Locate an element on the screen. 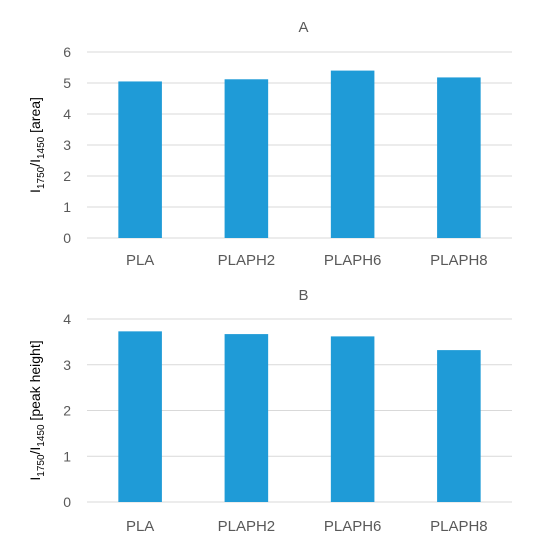 This screenshot has height=548, width=550. y-tick-label: 5 is located at coordinates (67, 83).